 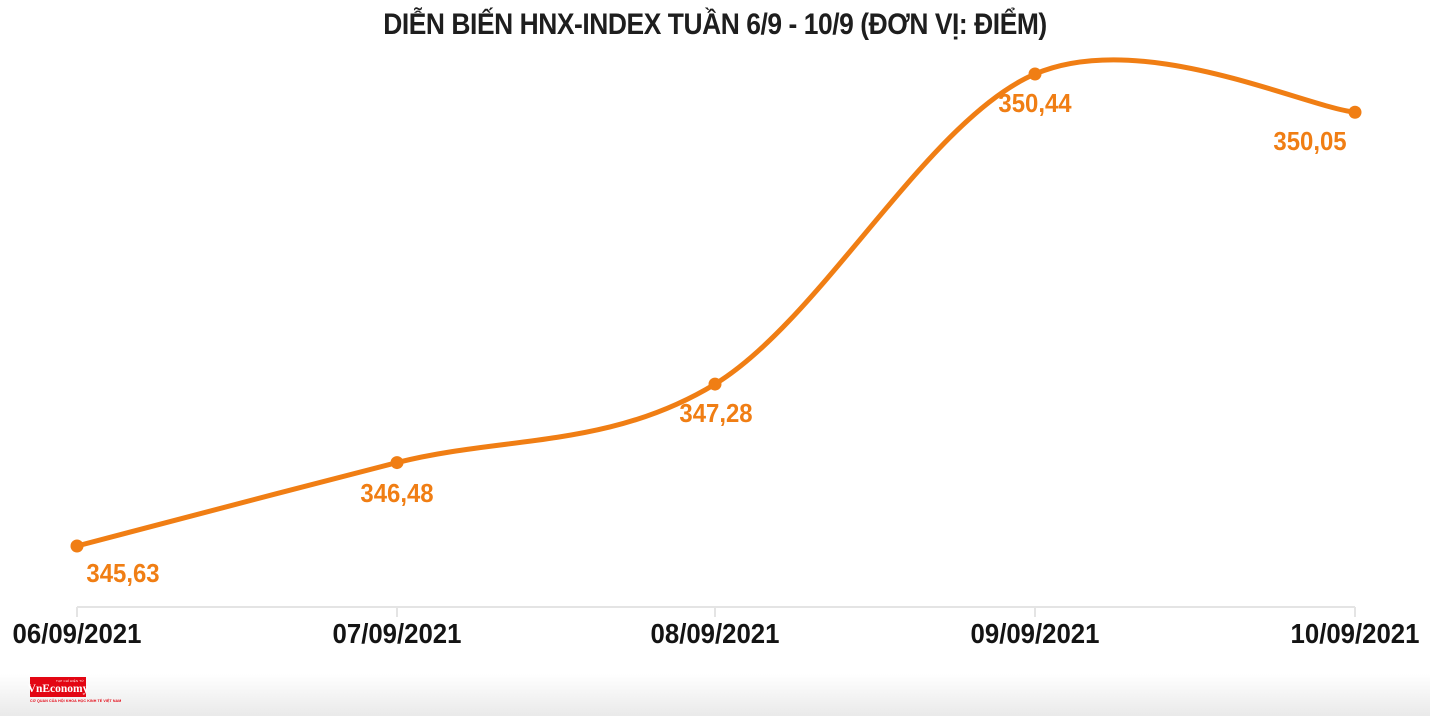 I want to click on point-value-label-1: 346,48, so click(x=397, y=492).